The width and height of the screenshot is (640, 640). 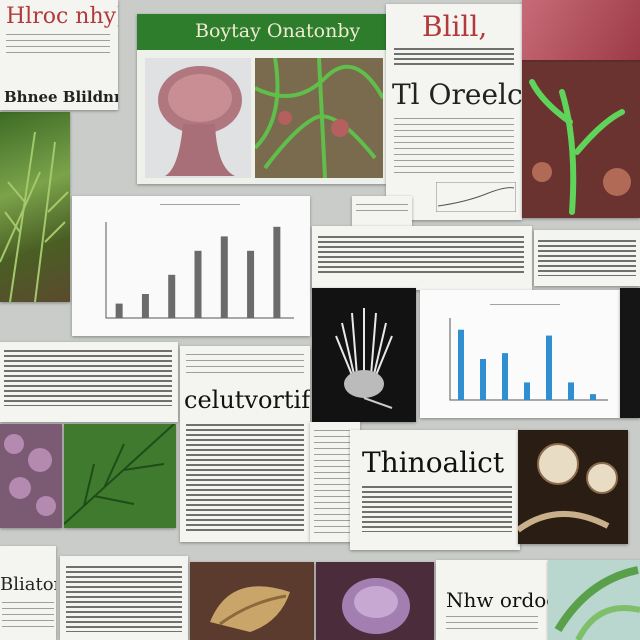 I want to click on title-blill: Blill,, so click(x=455, y=26).